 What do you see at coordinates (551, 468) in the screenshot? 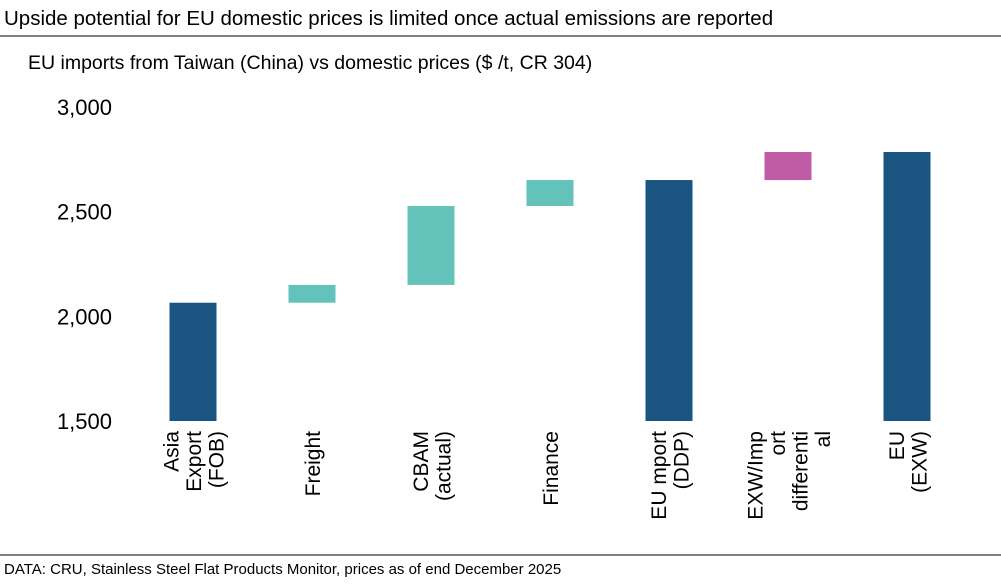
I see `x-tick-label: Finance` at bounding box center [551, 468].